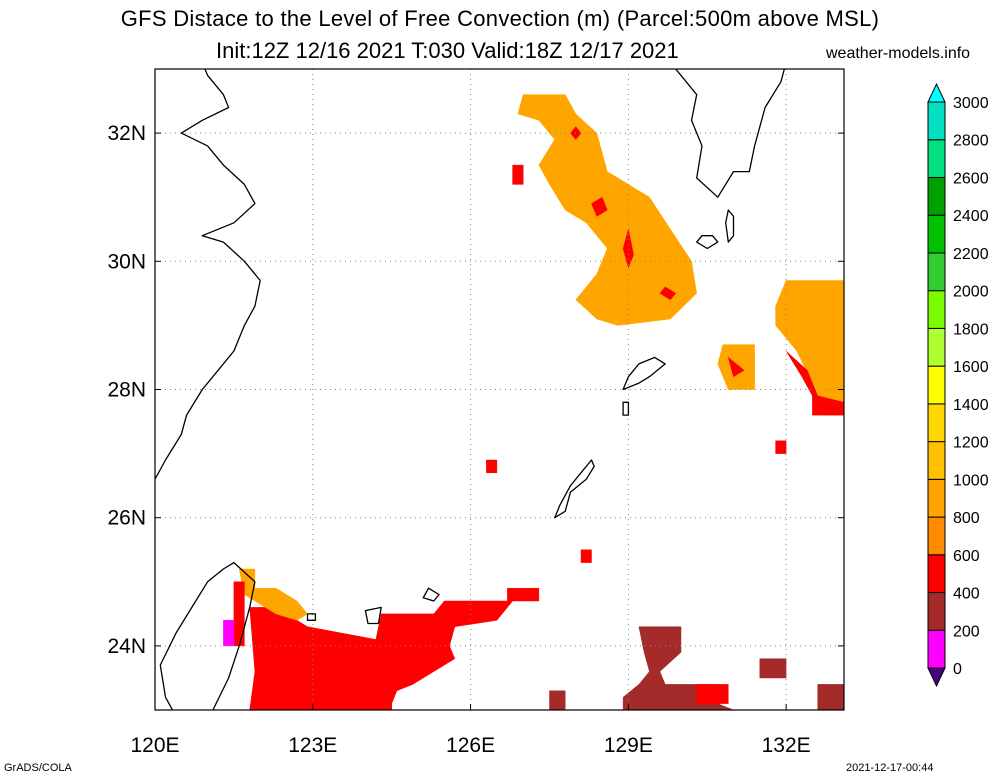 Image resolution: width=1000 pixels, height=779 pixels. Describe the element at coordinates (628, 745) in the screenshot. I see `lon-tick-label: 129E` at that location.